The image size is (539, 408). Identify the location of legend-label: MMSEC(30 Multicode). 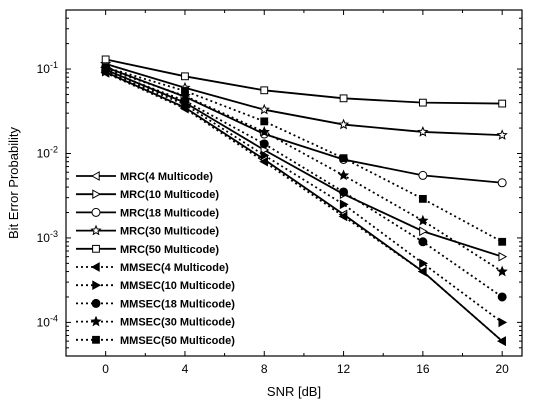
(177, 323).